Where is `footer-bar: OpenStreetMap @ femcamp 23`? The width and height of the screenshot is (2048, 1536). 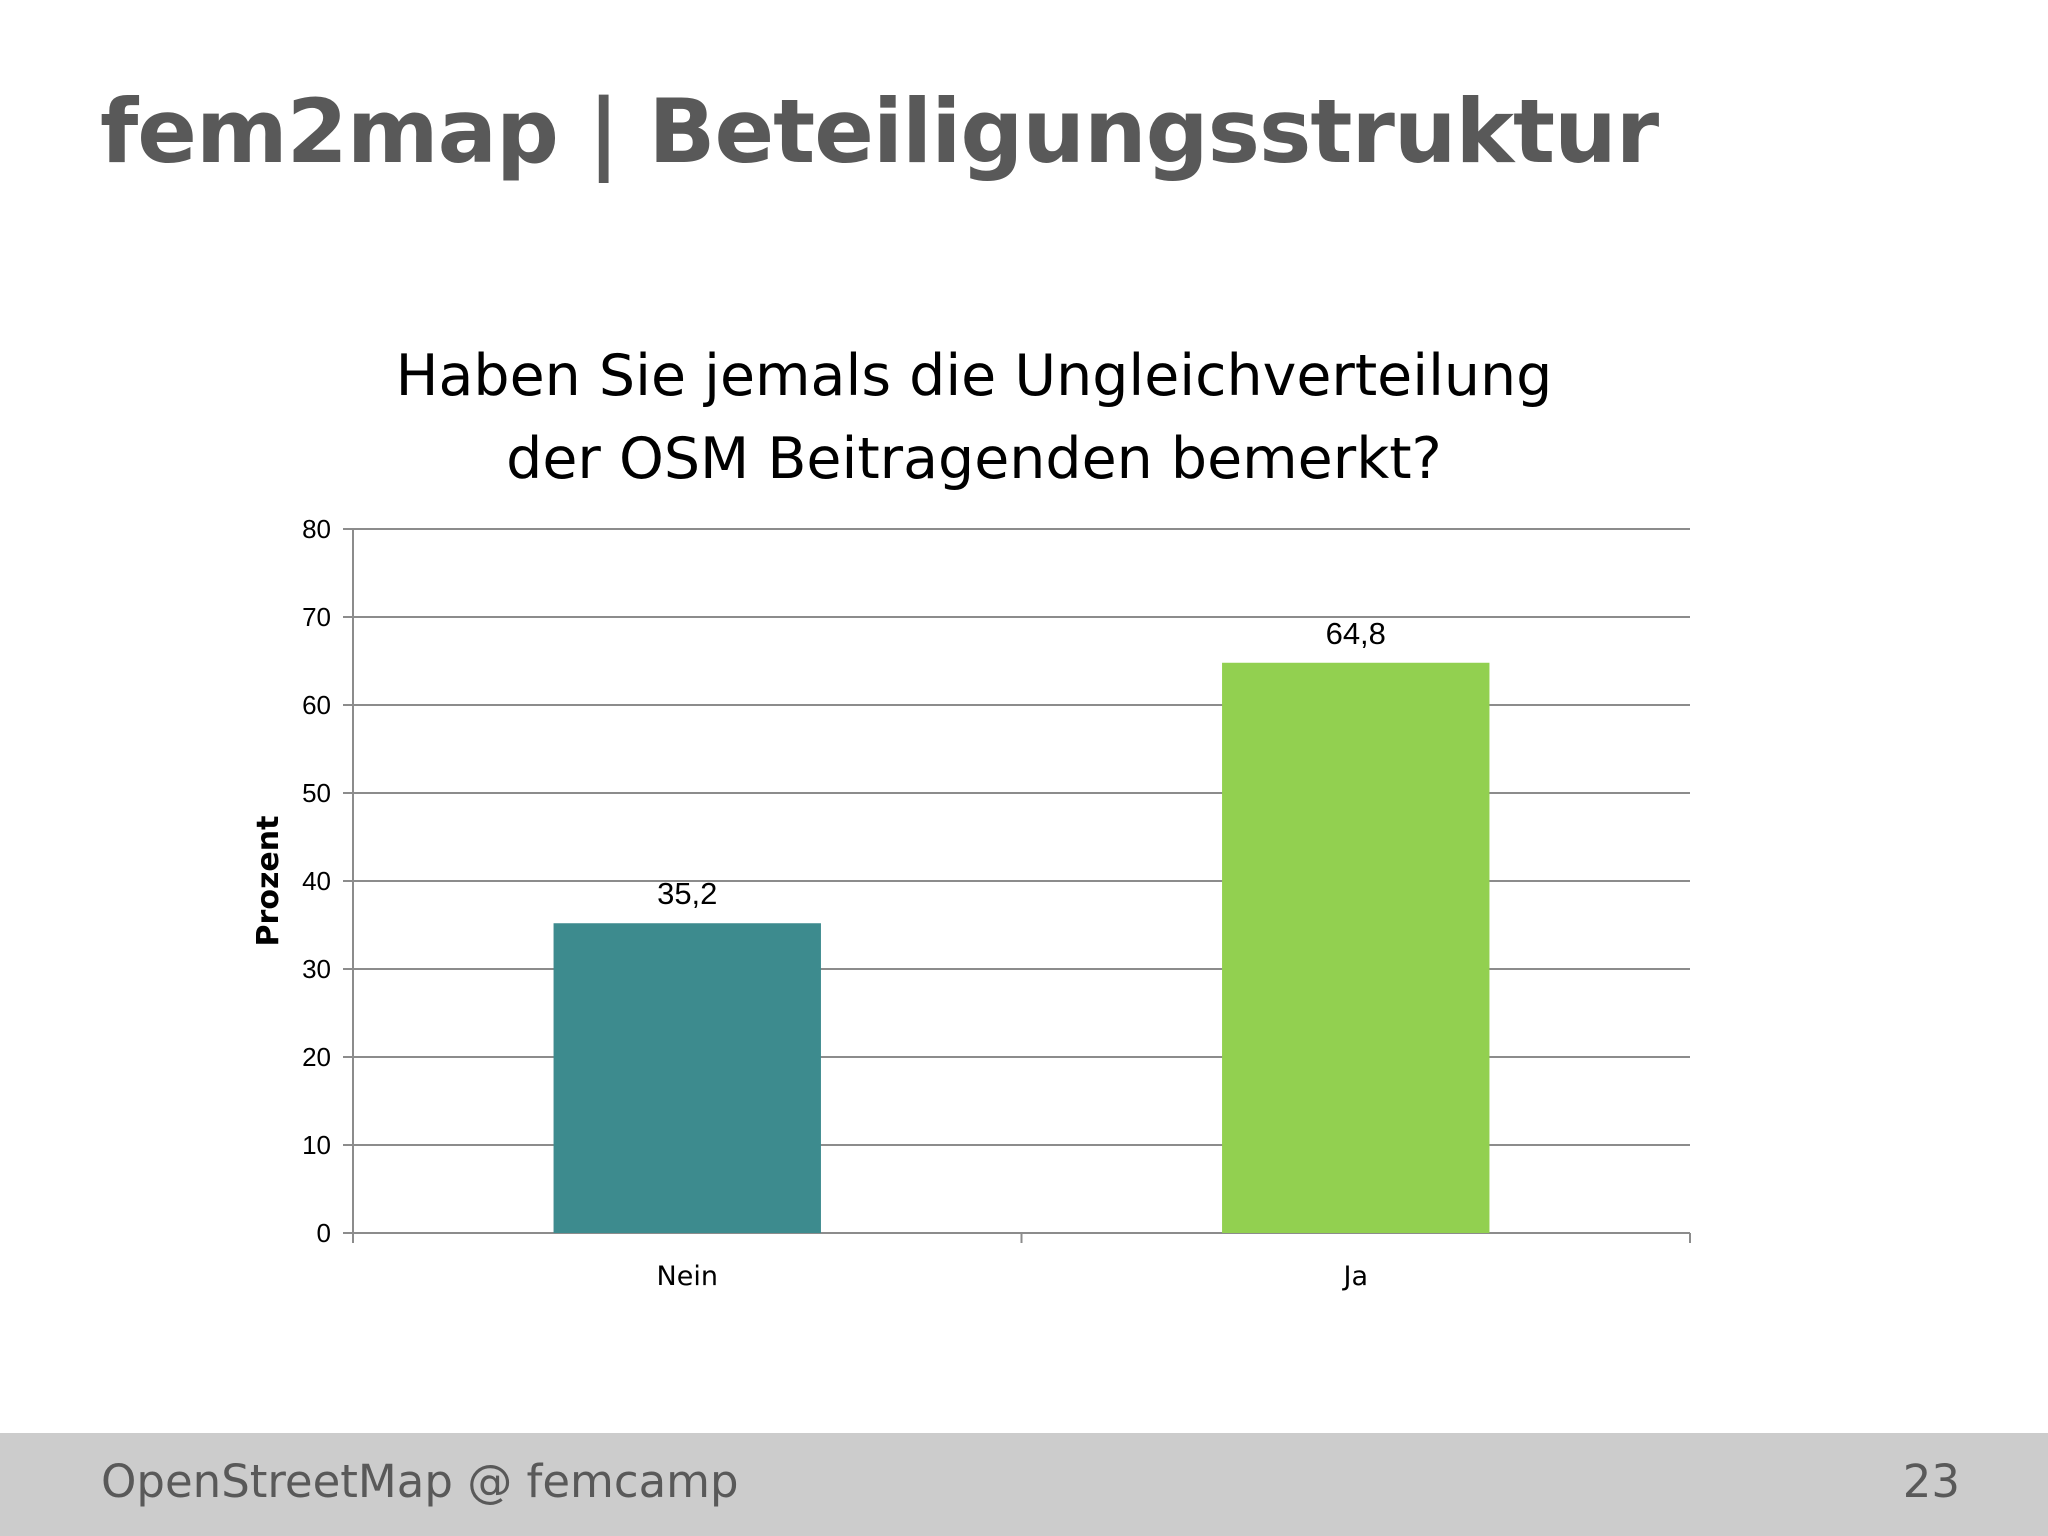
footer-bar: OpenStreetMap @ femcamp 23 is located at coordinates (1024, 1484).